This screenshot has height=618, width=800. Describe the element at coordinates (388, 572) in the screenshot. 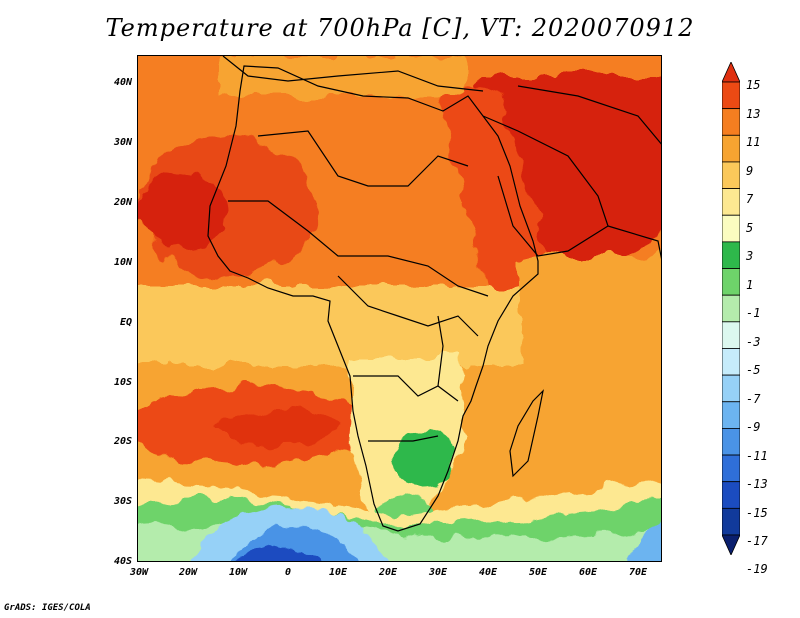

I see `lon-label-20e: 20E` at that location.